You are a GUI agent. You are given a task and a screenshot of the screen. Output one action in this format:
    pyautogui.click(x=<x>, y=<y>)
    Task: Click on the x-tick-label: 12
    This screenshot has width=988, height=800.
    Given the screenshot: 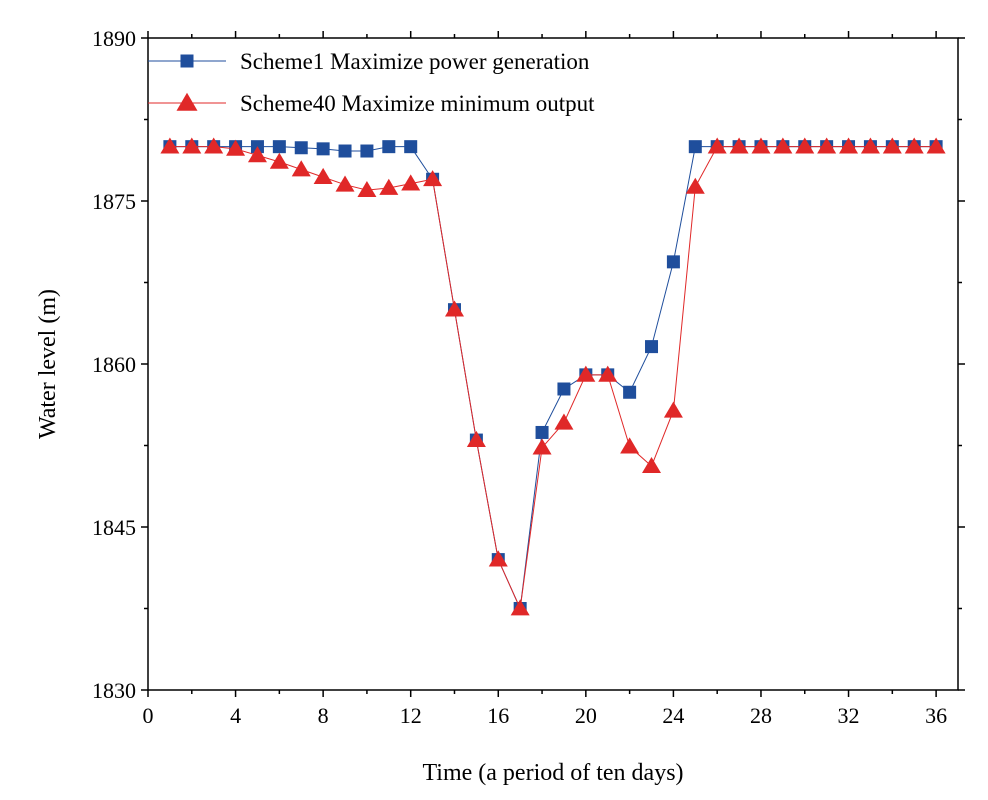 What is the action you would take?
    pyautogui.click(x=411, y=715)
    